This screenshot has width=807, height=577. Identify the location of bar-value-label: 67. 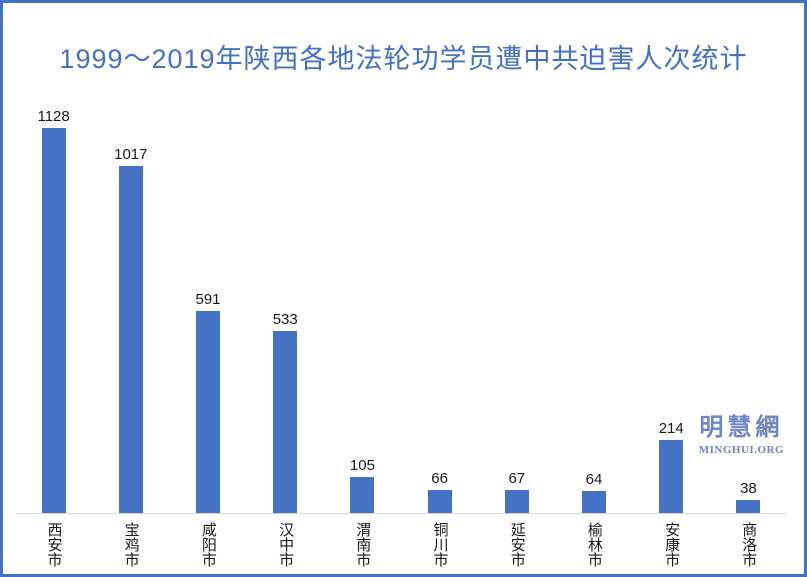
(517, 478).